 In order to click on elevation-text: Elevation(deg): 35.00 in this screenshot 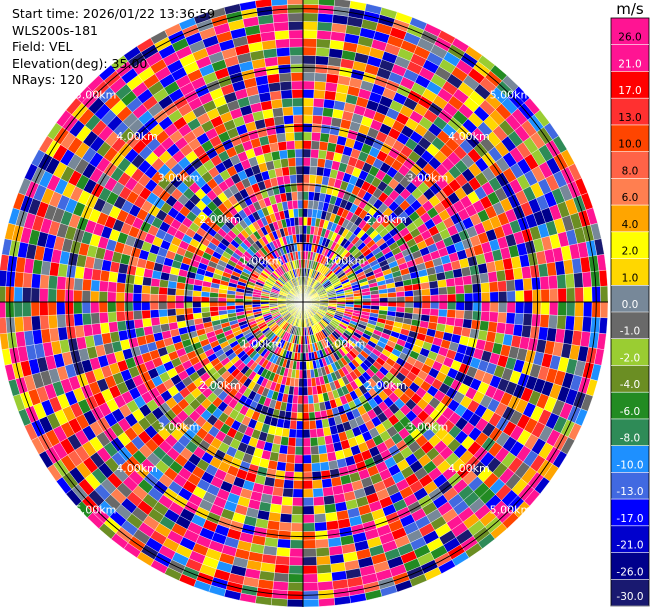, I will do `click(80, 63)`.